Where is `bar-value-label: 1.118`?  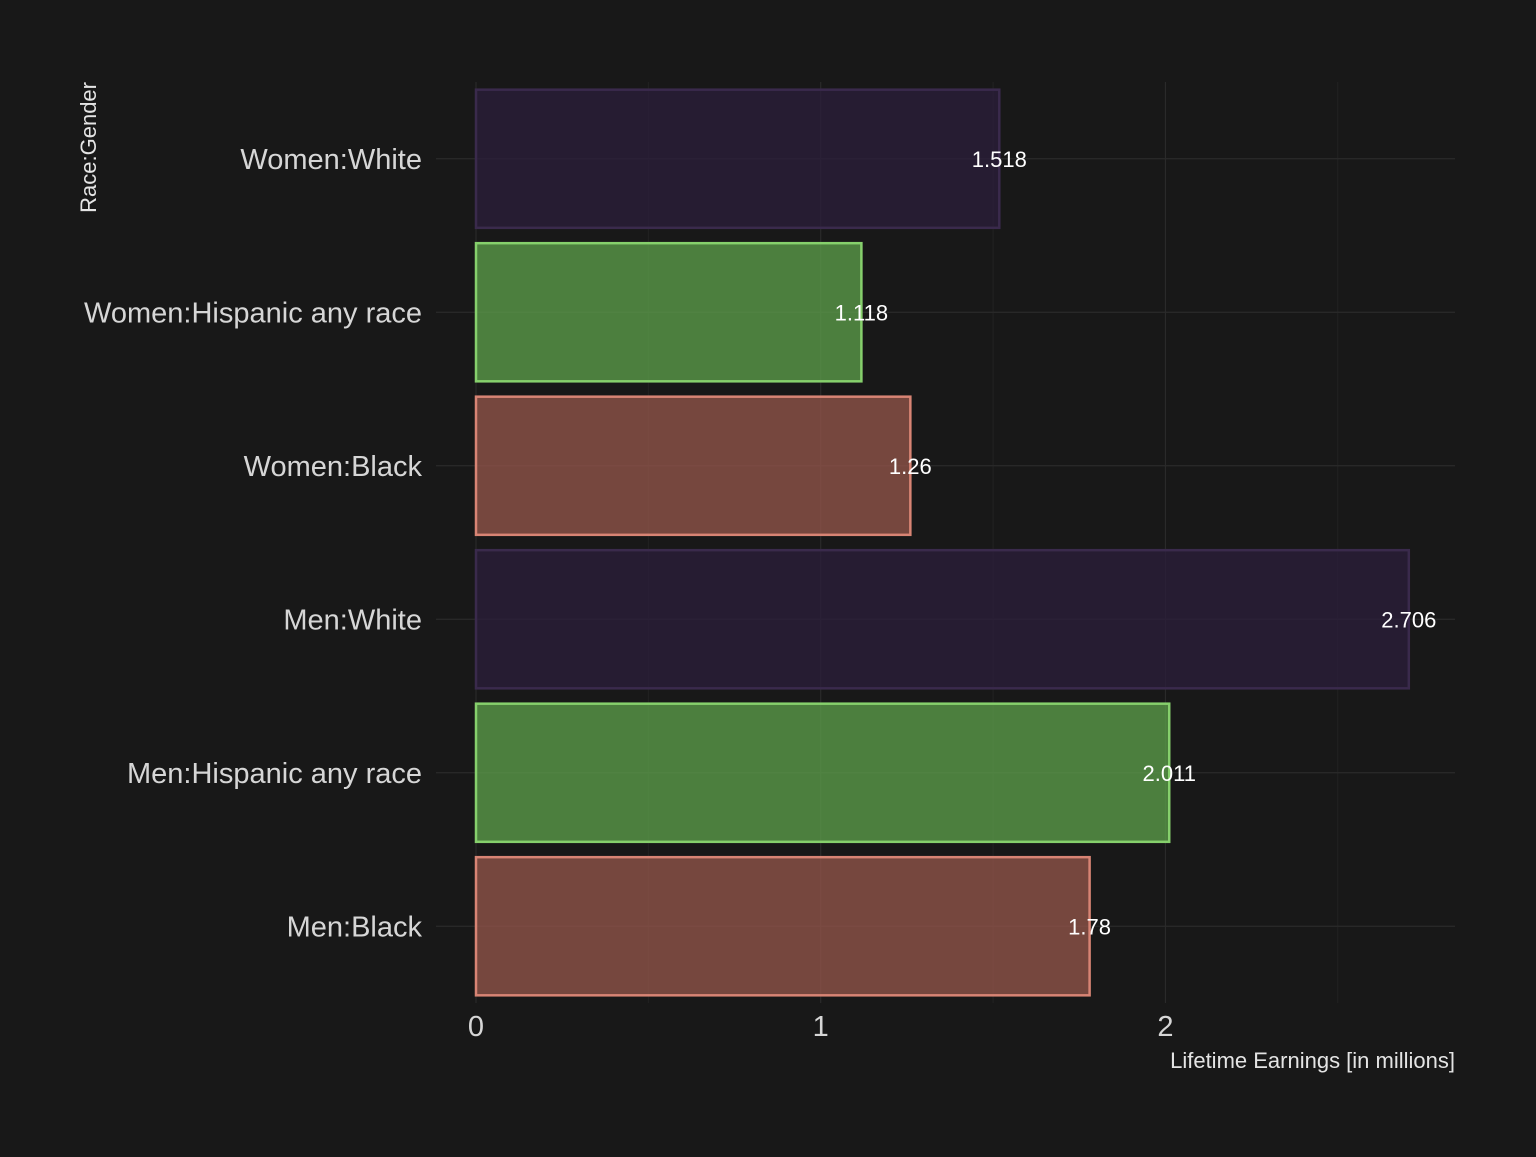
bar-value-label: 1.118 is located at coordinates (861, 312).